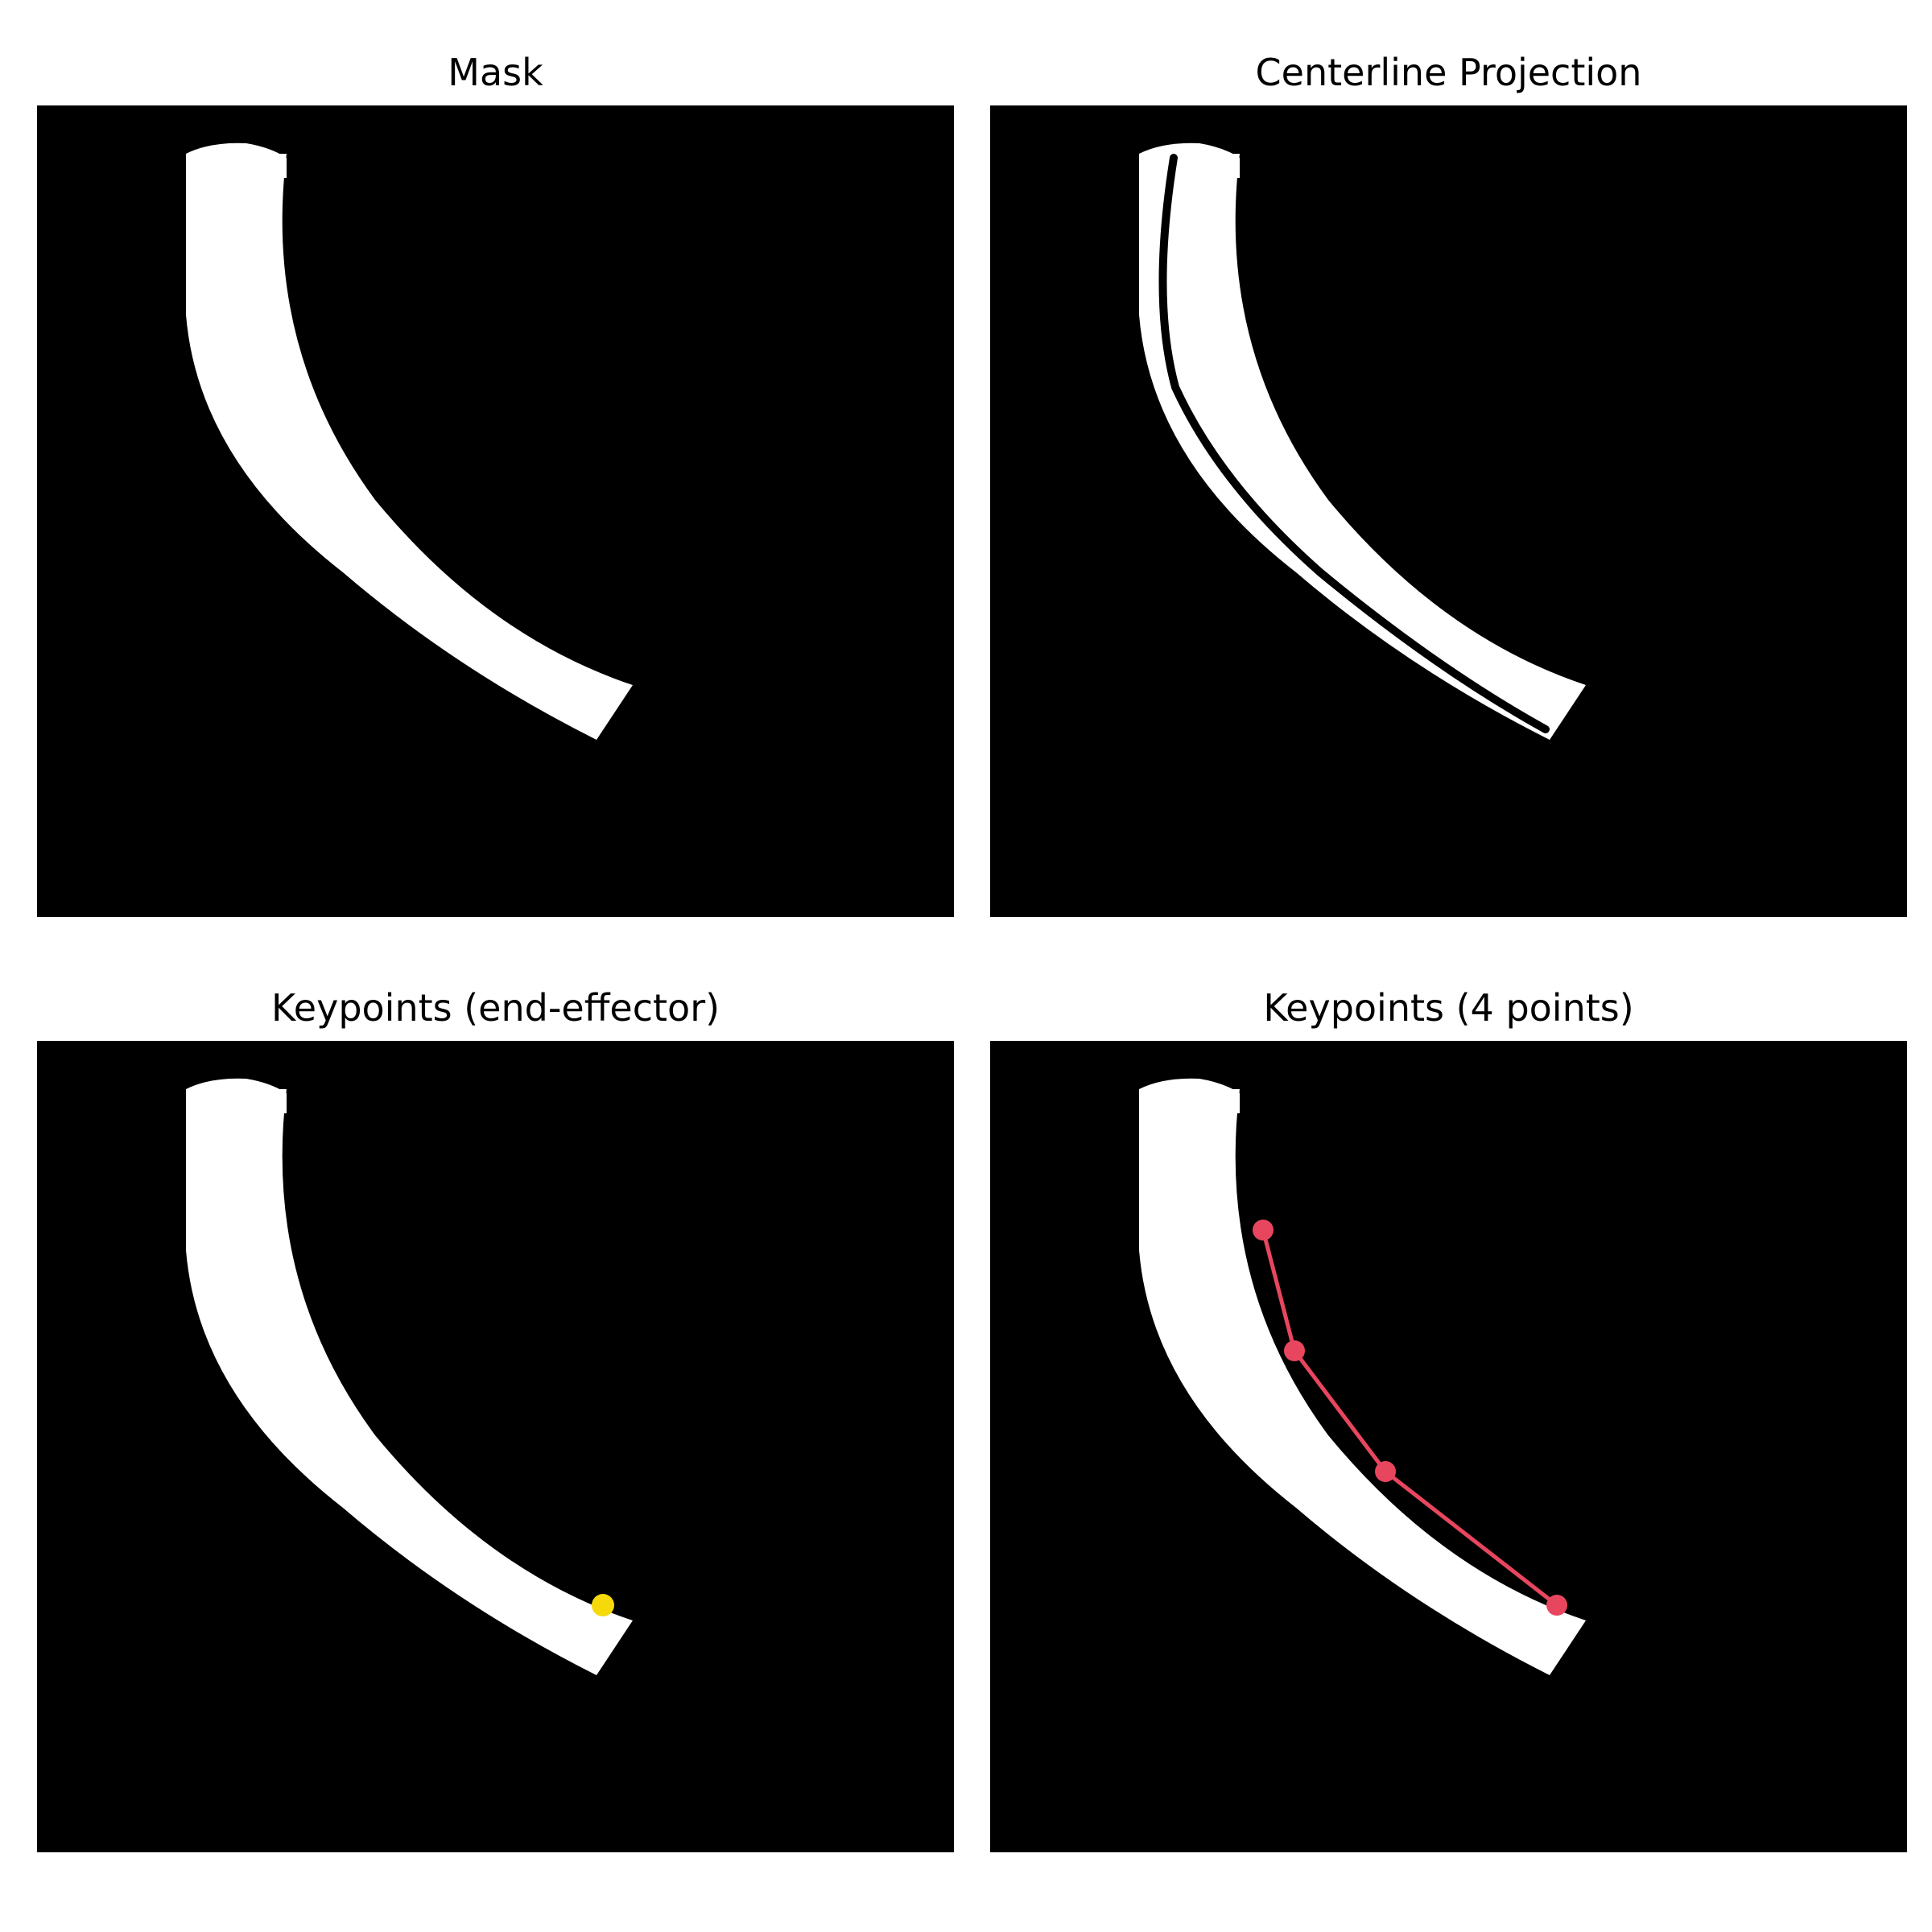  Describe the element at coordinates (409, 447) in the screenshot. I see `mask-shape` at that location.